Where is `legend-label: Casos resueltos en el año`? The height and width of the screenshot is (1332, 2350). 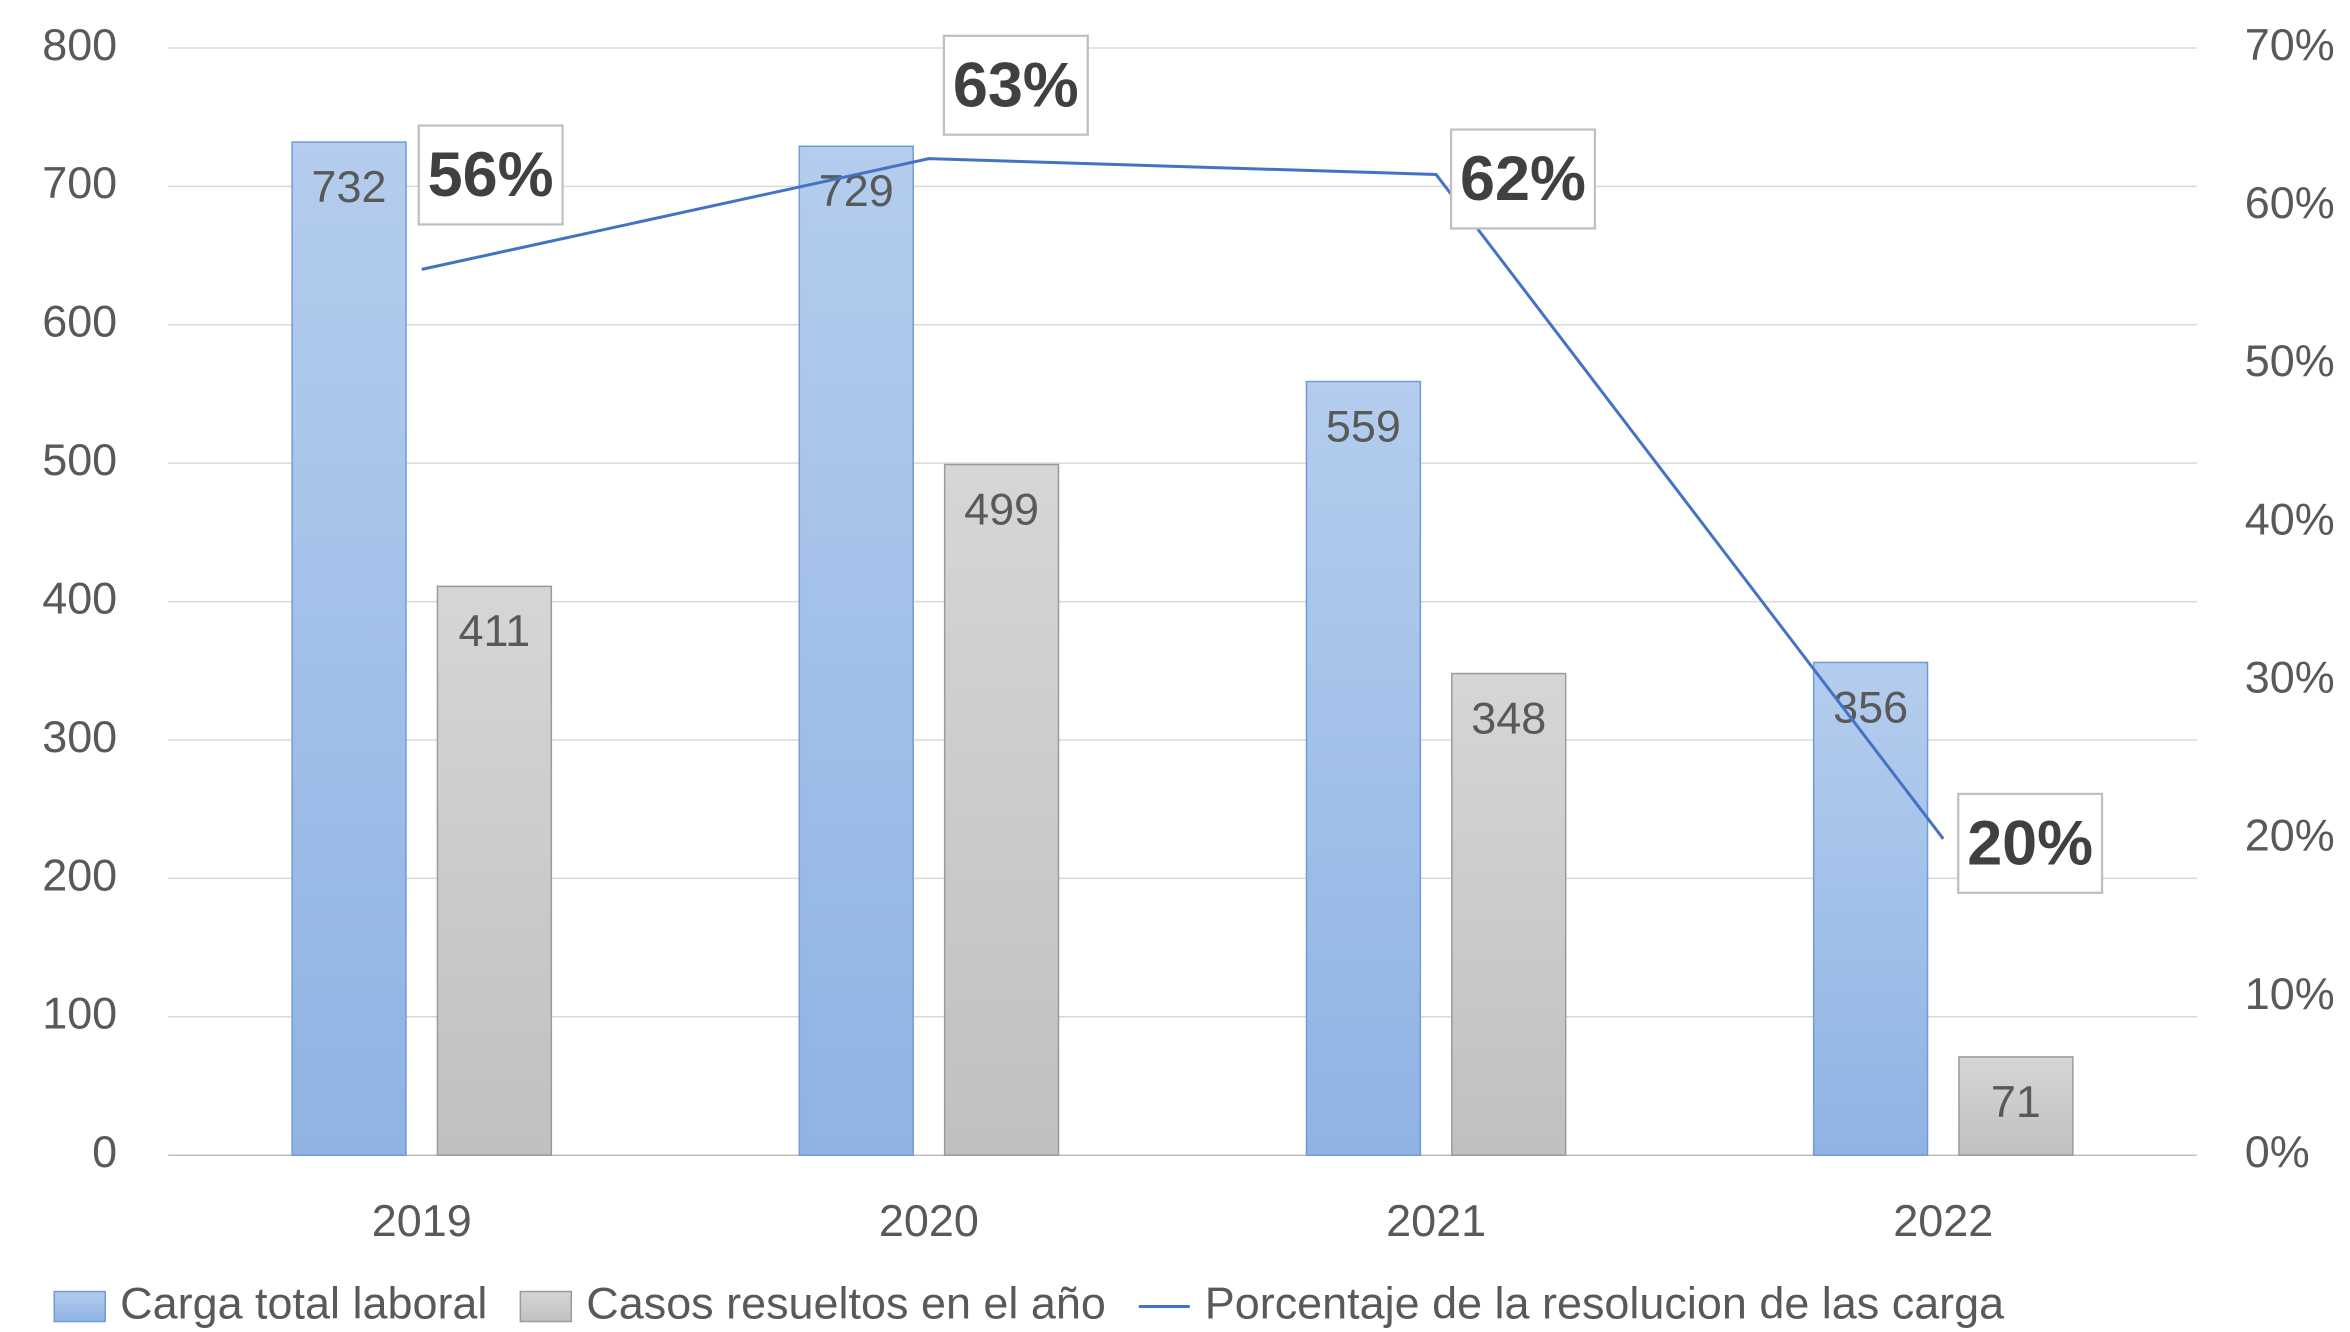
legend-label: Casos resueltos en el año is located at coordinates (846, 1302).